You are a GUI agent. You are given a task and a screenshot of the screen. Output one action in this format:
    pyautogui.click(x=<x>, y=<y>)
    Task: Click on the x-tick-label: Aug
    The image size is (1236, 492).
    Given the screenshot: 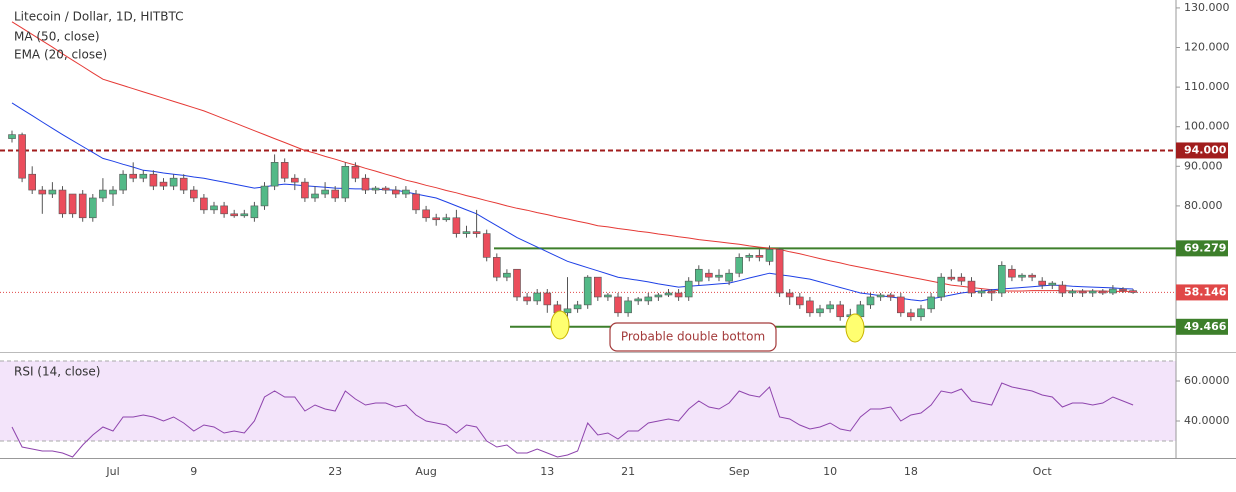 What is the action you would take?
    pyautogui.click(x=425, y=471)
    